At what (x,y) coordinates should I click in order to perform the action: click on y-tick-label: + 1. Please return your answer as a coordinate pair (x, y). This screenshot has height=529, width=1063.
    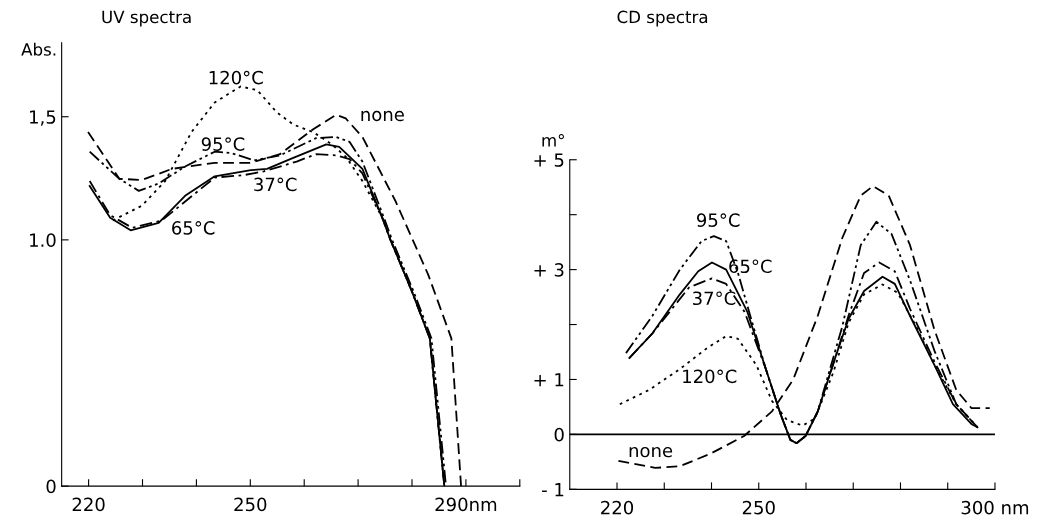
    Looking at the image, I should click on (549, 380).